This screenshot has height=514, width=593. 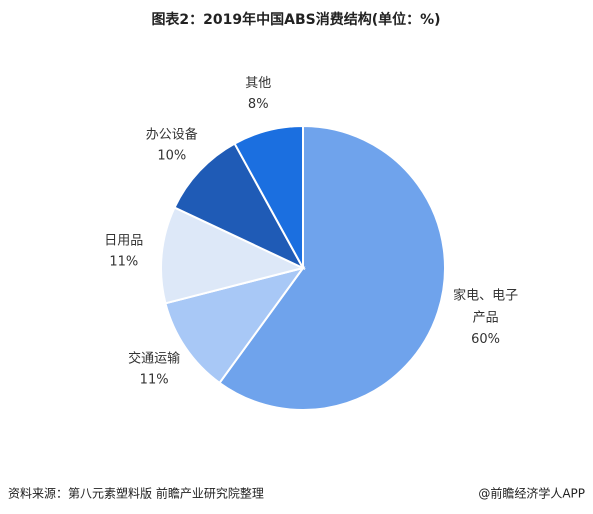 What do you see at coordinates (258, 104) in the screenshot?
I see `value-label: 8%` at bounding box center [258, 104].